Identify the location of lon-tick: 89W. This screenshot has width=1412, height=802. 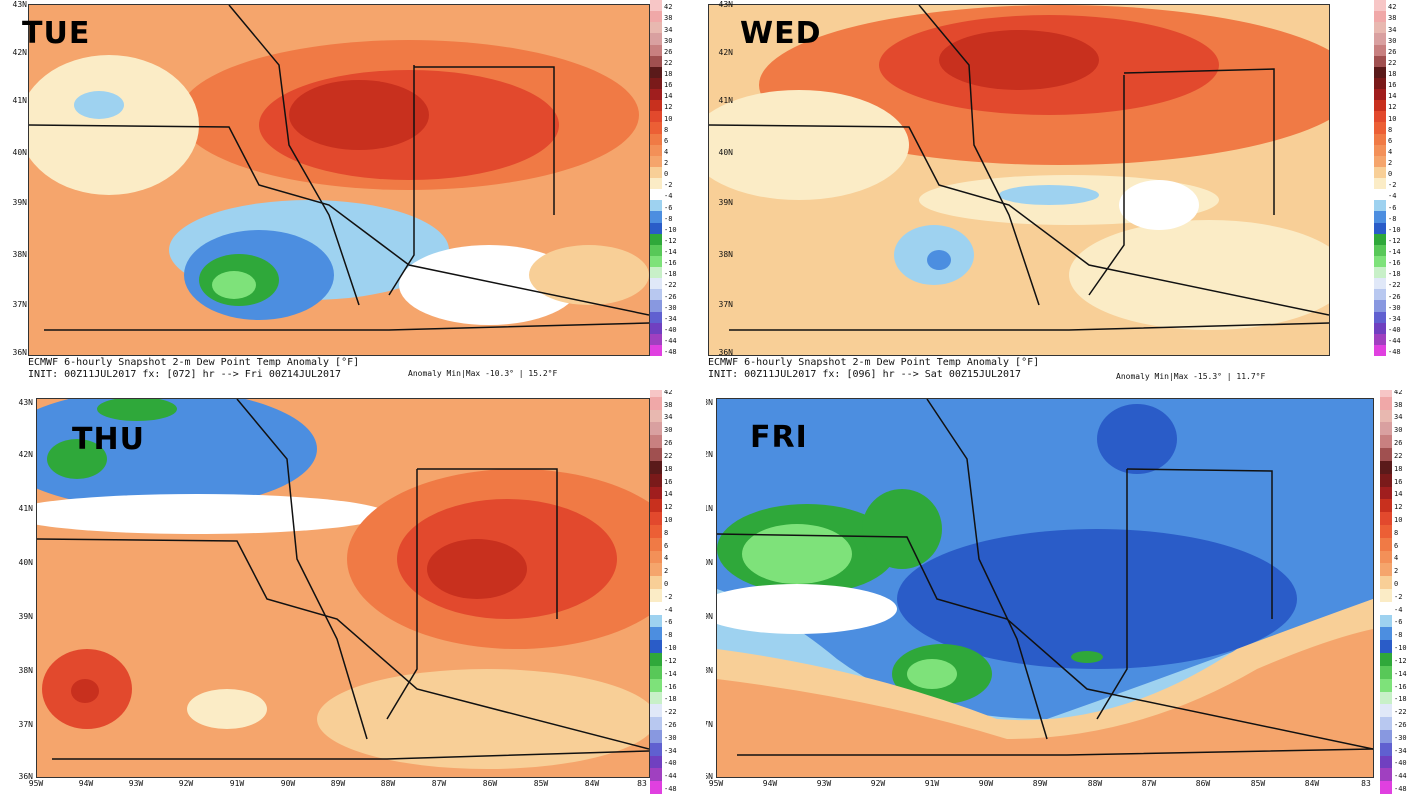
(338, 783).